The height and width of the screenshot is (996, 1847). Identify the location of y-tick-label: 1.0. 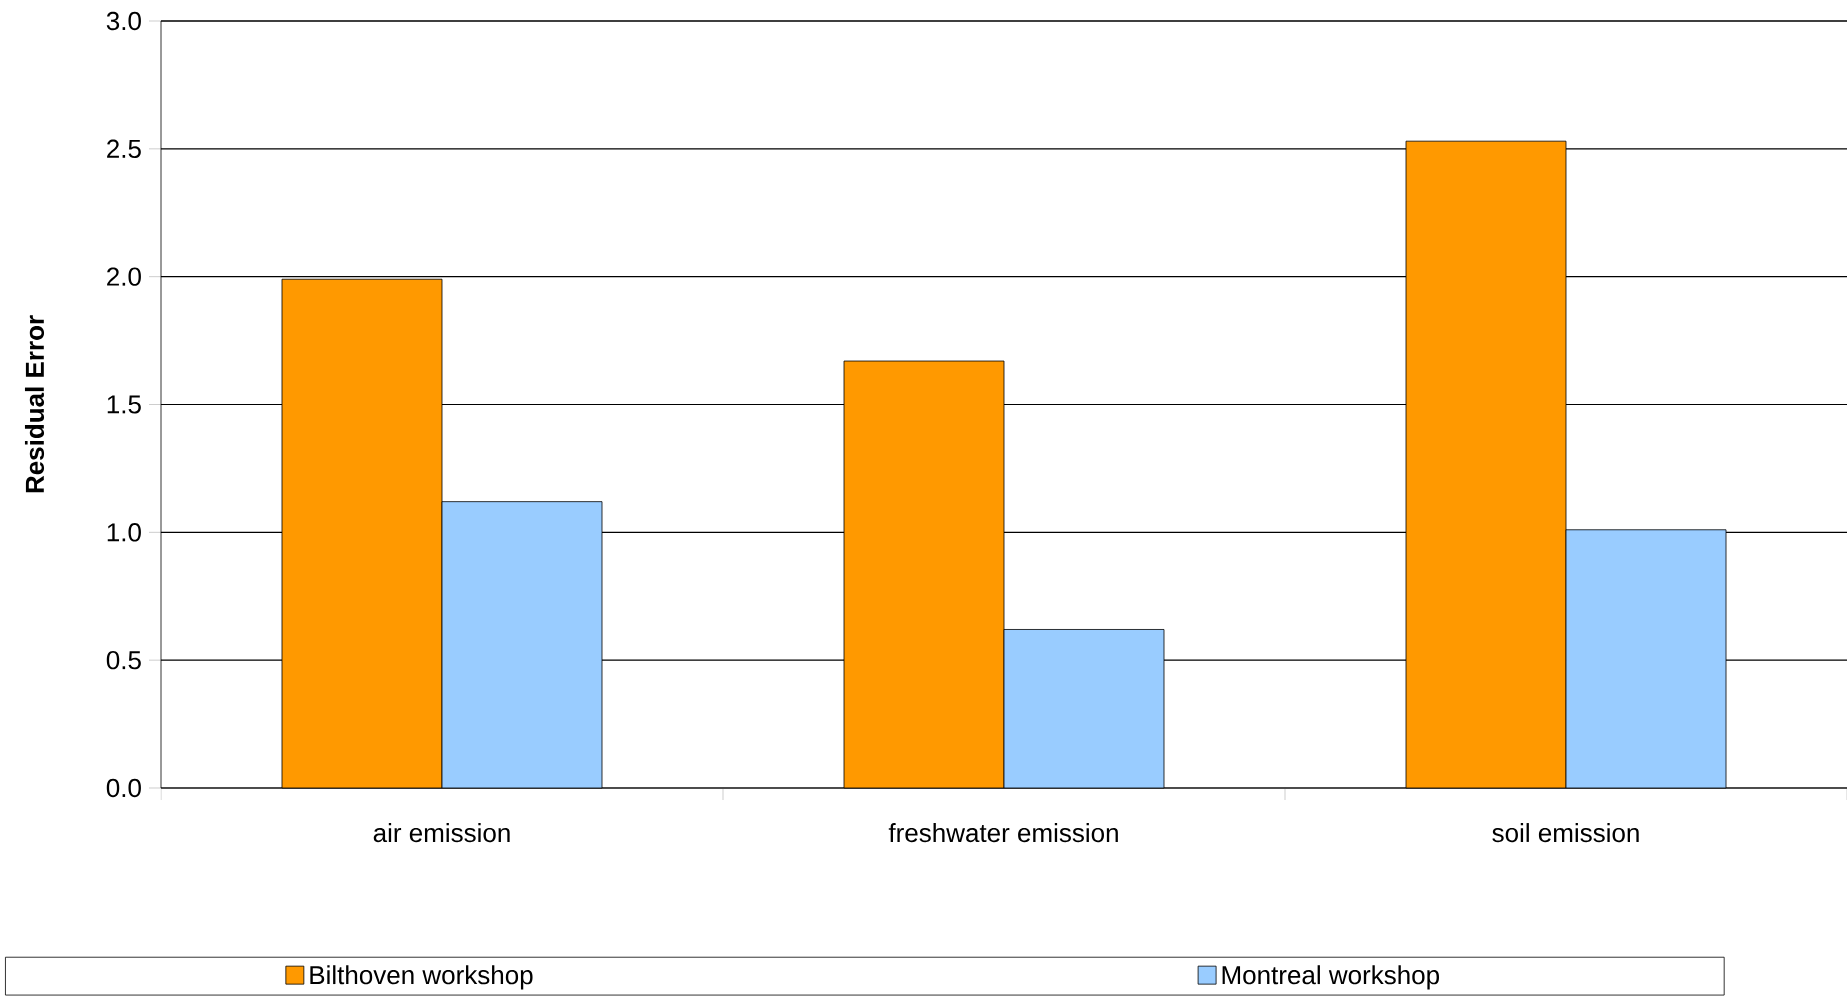
(124, 532).